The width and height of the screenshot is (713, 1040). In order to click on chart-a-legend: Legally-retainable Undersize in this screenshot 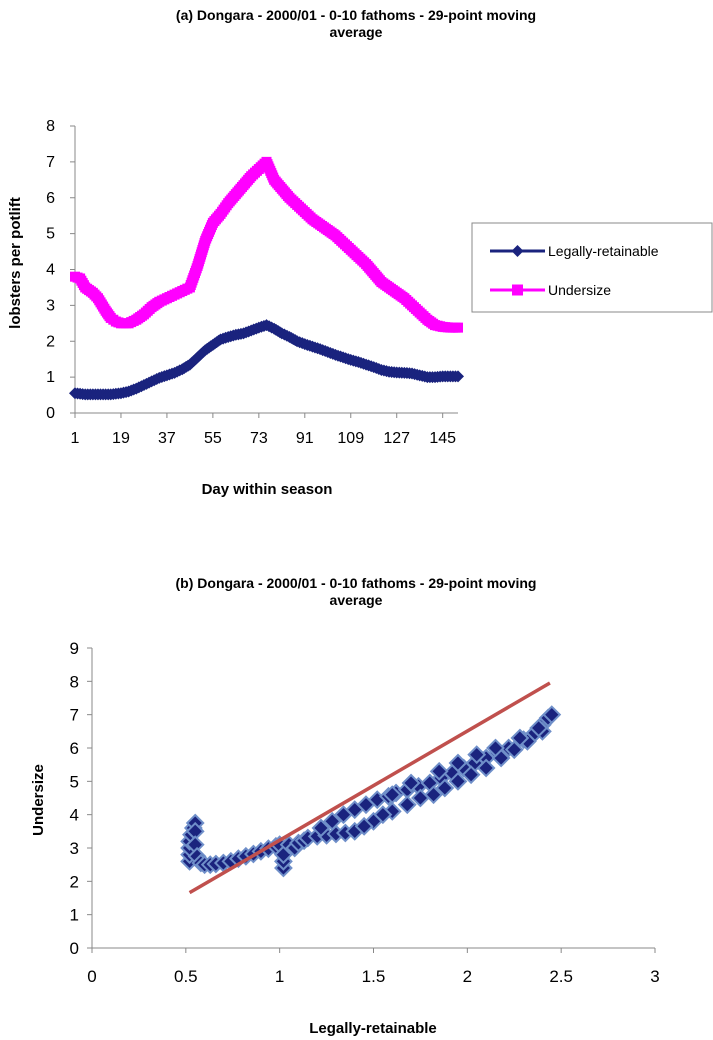, I will do `click(592, 267)`.